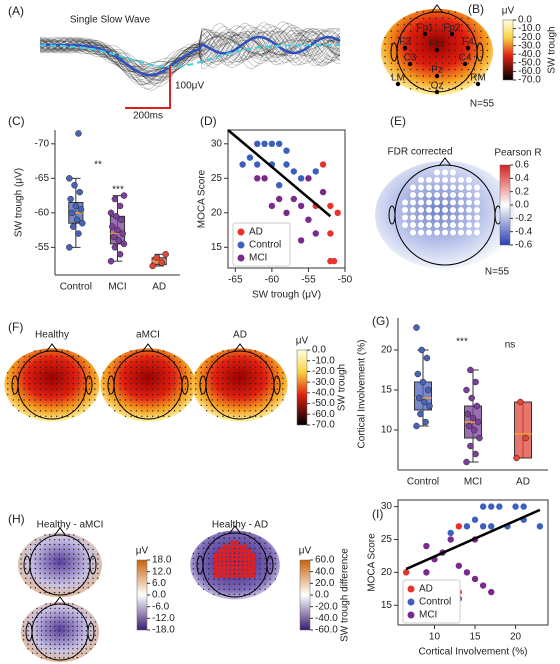  I want to click on colorbar-label: SW trough, so click(552, 49).